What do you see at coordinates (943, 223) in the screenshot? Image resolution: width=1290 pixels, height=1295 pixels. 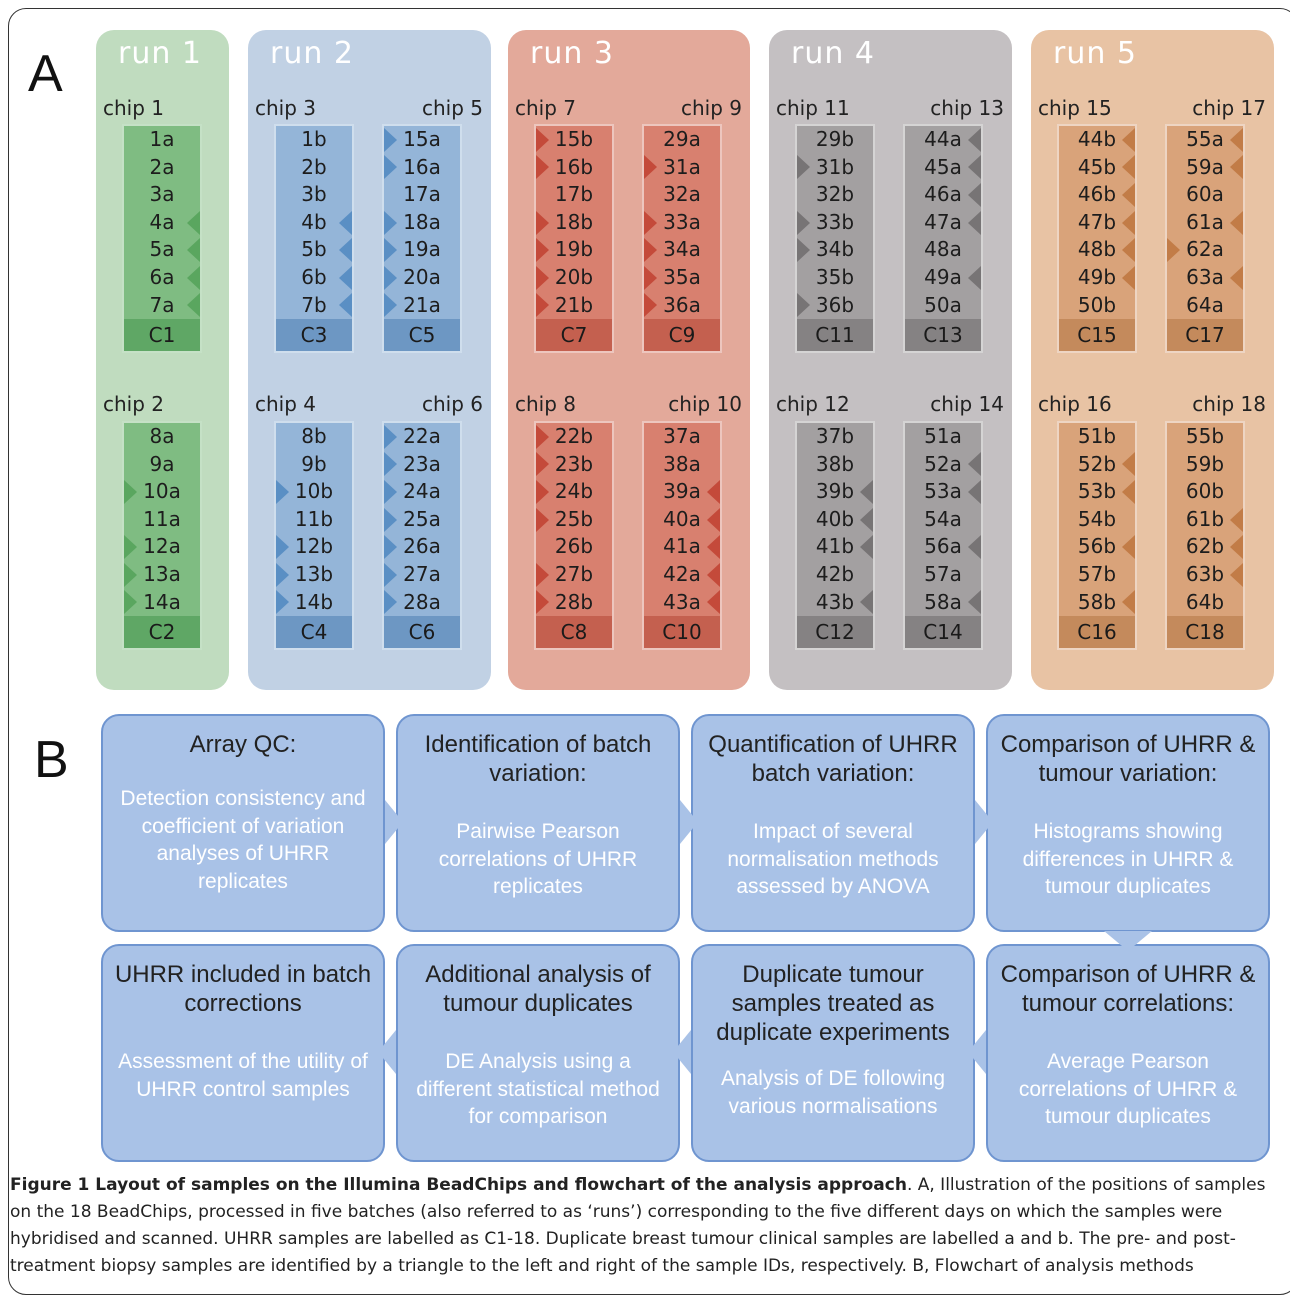 I see `sample-slot: 47a` at bounding box center [943, 223].